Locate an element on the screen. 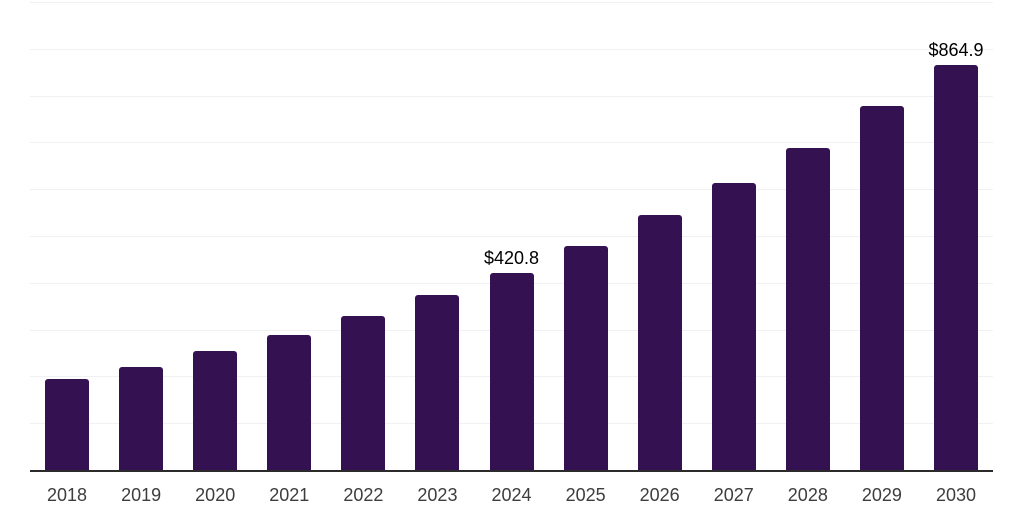  bar-slot-2027 is located at coordinates (734, 236).